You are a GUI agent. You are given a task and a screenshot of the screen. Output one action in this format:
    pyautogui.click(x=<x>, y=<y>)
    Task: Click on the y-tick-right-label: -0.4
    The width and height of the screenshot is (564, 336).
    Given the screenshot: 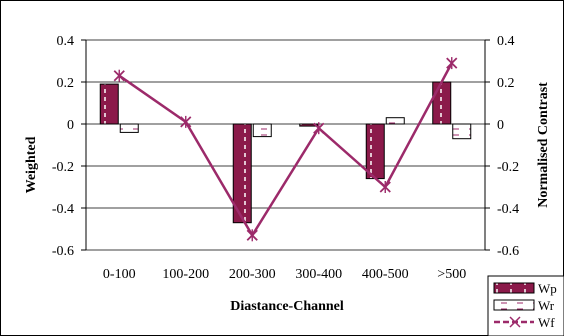 What is the action you would take?
    pyautogui.click(x=508, y=209)
    